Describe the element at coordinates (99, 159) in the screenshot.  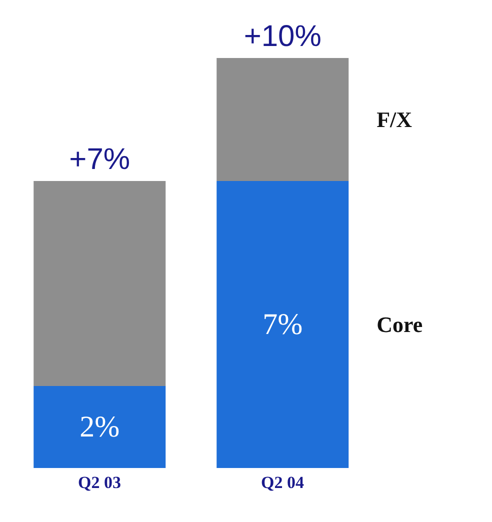
I see `total-label: +7%` at that location.